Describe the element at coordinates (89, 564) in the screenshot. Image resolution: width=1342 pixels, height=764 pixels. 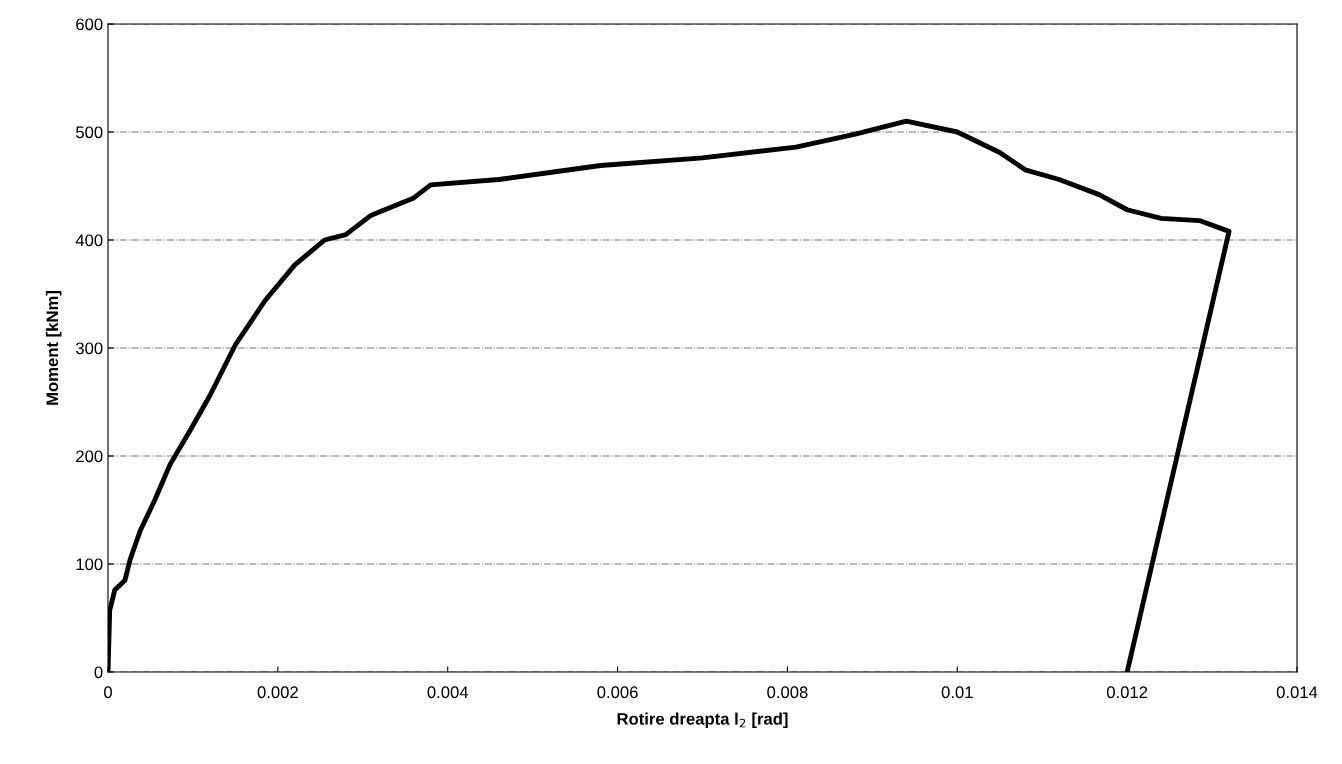
I see `y-tick-label: 100` at that location.